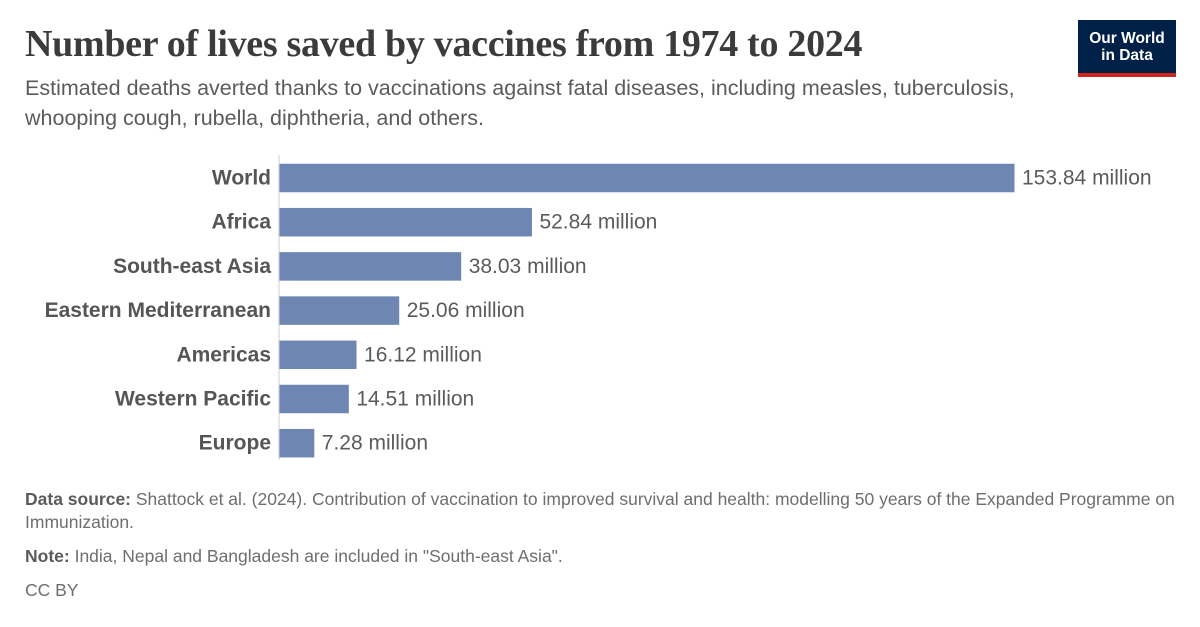 The height and width of the screenshot is (627, 1200). What do you see at coordinates (192, 266) in the screenshot?
I see `category-label-south-east-asia: South-east Asia` at bounding box center [192, 266].